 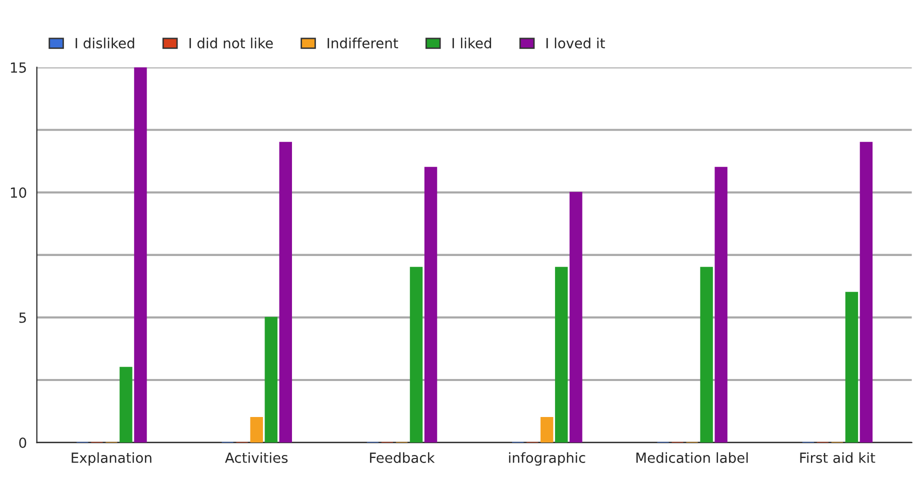 I want to click on x-tick-label: First aid kit, so click(x=838, y=457).